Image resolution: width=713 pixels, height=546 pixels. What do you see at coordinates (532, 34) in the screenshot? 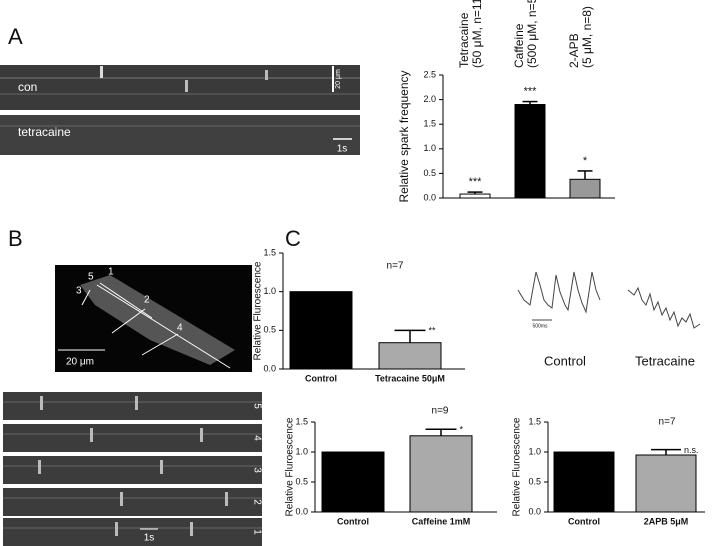
I see `category-label: (500 μM, n=5)` at bounding box center [532, 34].